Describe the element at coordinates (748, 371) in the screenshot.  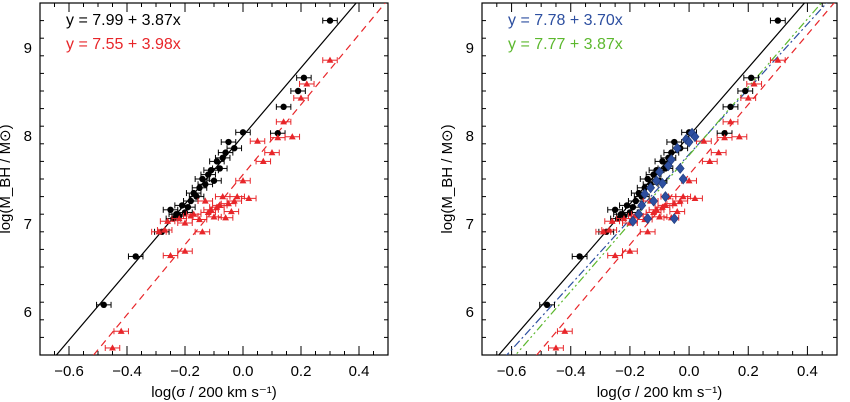
I see `x-tick-label: 0.2` at that location.